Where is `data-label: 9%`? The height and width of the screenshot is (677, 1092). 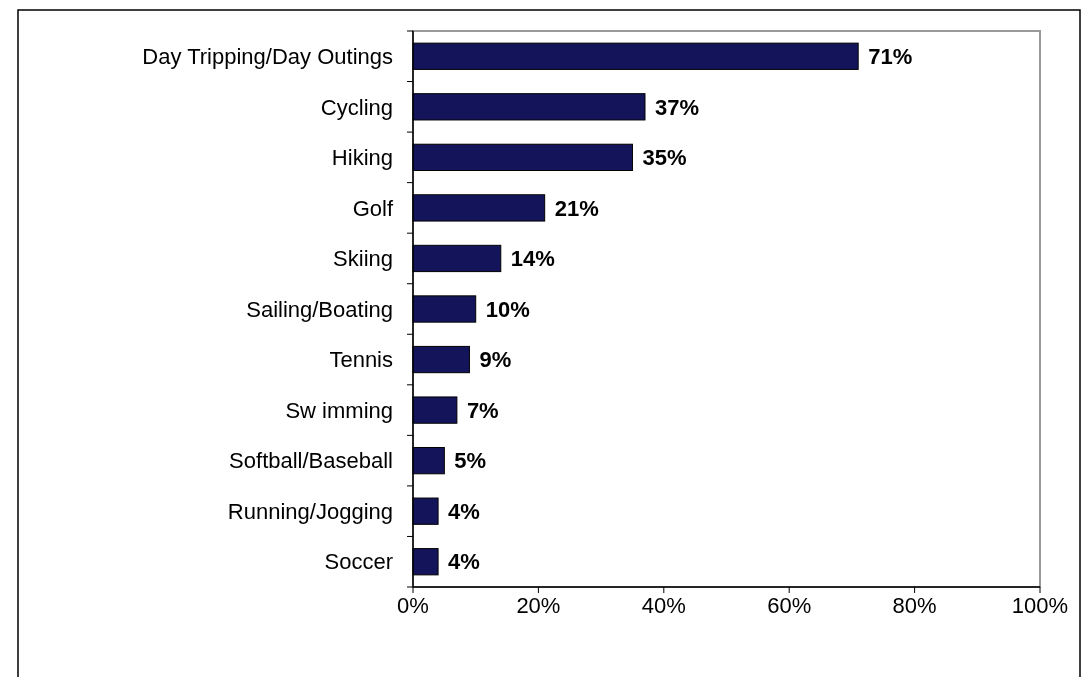 data-label: 9% is located at coordinates (495, 360).